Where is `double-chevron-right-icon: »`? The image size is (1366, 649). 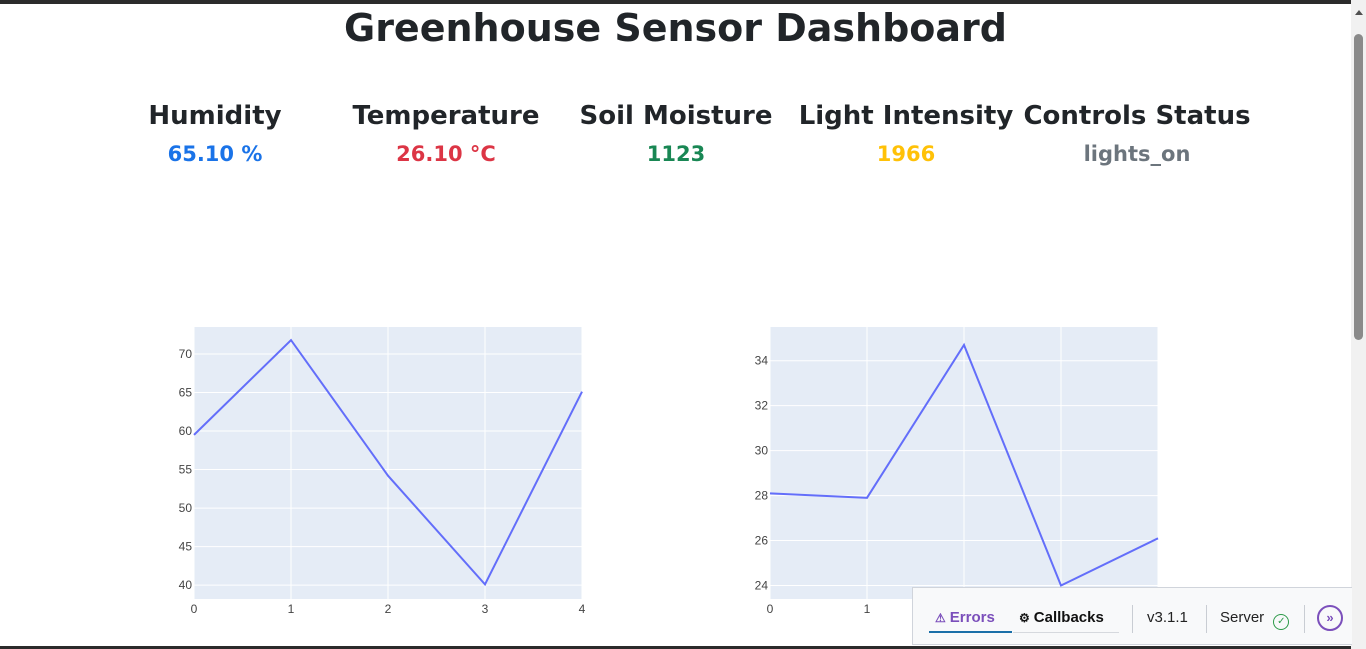 double-chevron-right-icon: » is located at coordinates (1330, 617).